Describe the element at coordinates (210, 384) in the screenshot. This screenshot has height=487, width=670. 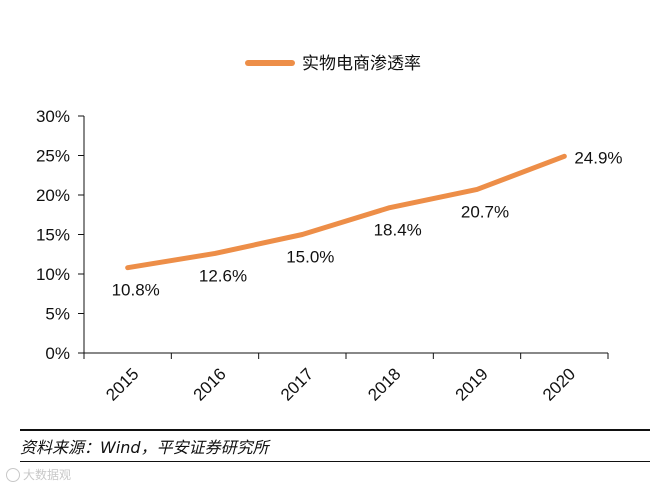
I see `x-tick-label: 2016` at that location.